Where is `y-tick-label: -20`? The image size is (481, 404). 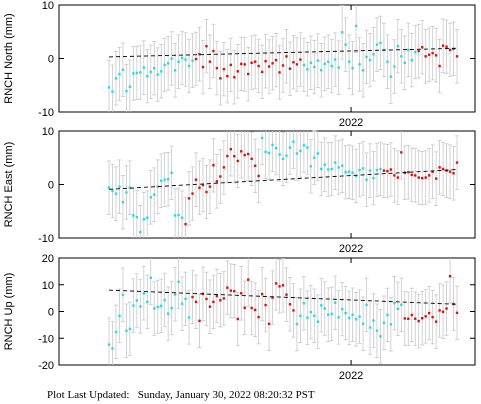
y-tick-label: -20 is located at coordinates (46, 366).